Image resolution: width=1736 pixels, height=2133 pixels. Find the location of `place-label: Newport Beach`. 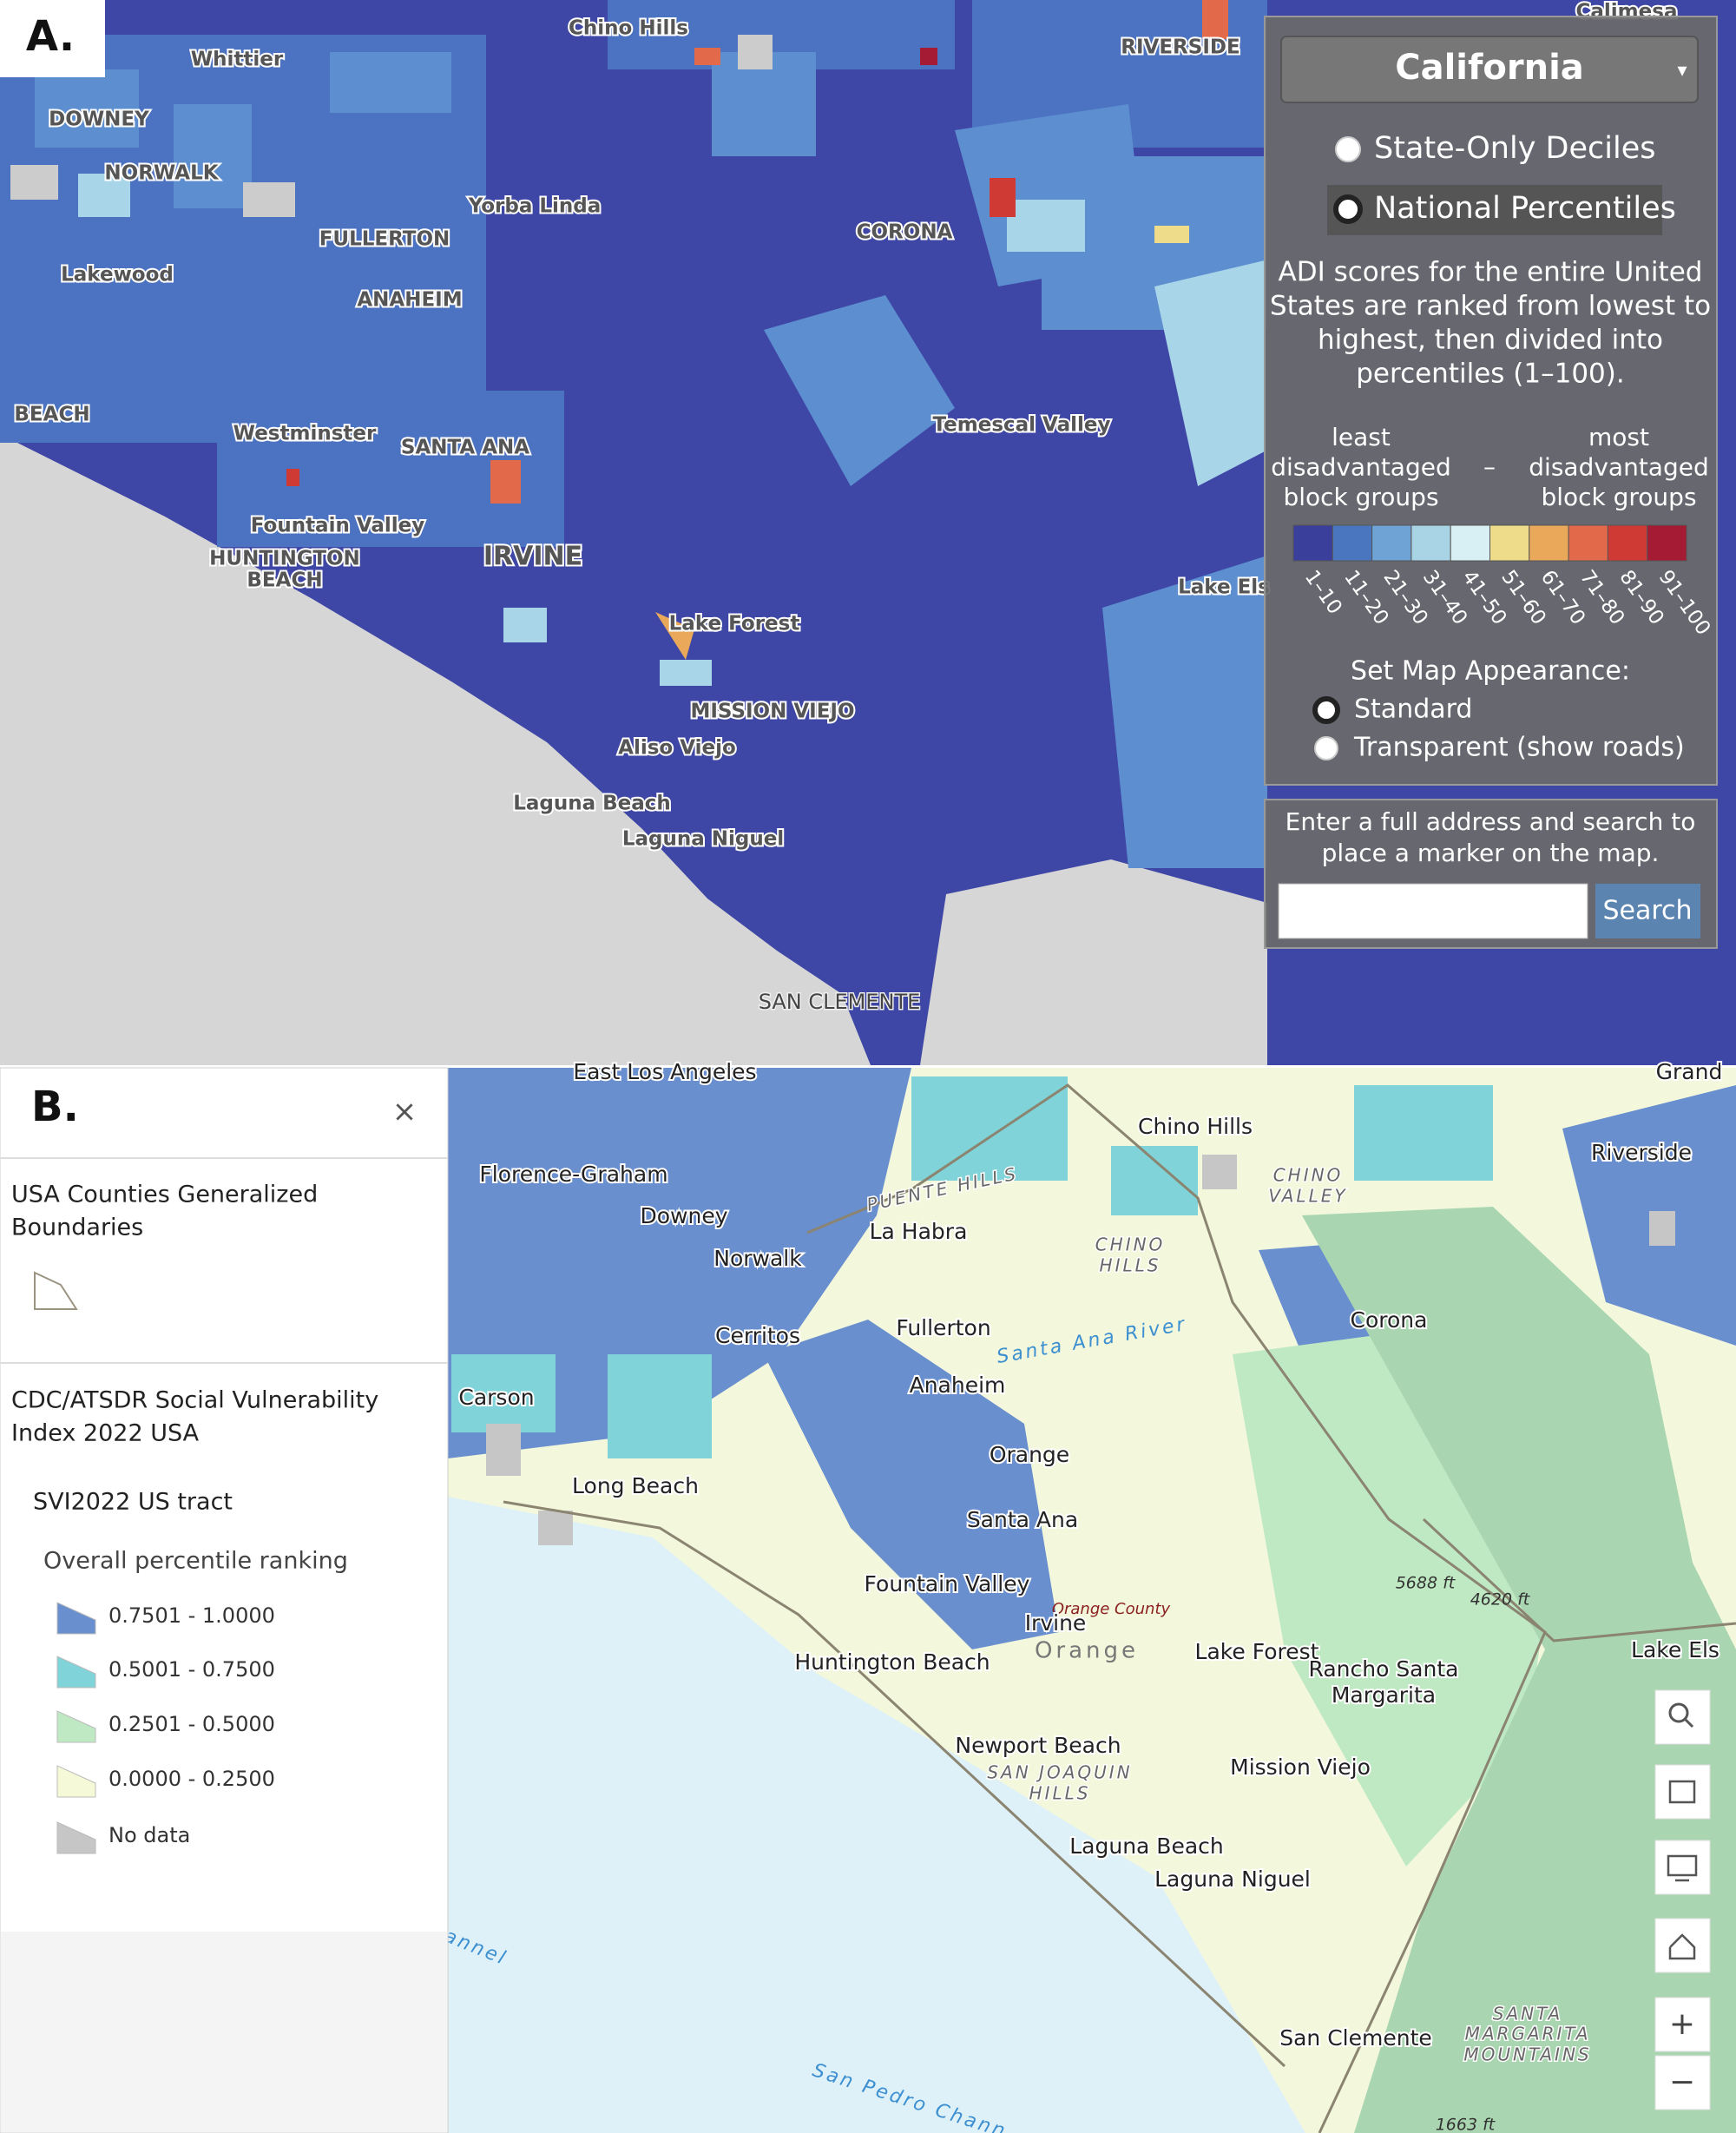

place-label: Newport Beach is located at coordinates (1038, 1745).